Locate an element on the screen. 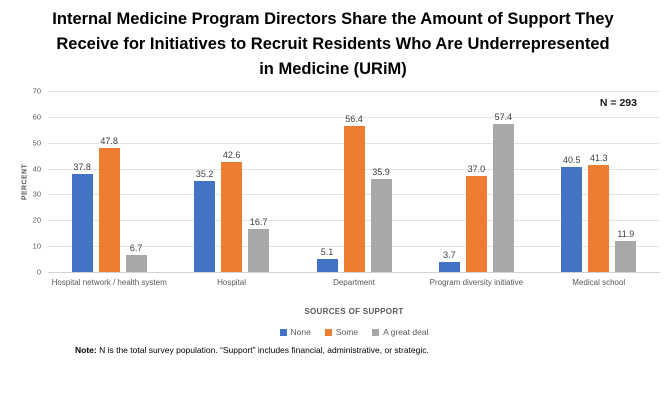  bar-value-label: 37.0 is located at coordinates (476, 169).